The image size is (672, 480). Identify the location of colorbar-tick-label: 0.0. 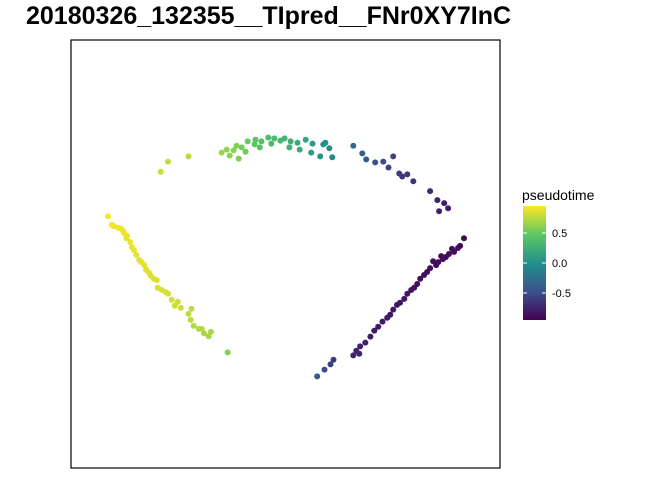
(559, 264).